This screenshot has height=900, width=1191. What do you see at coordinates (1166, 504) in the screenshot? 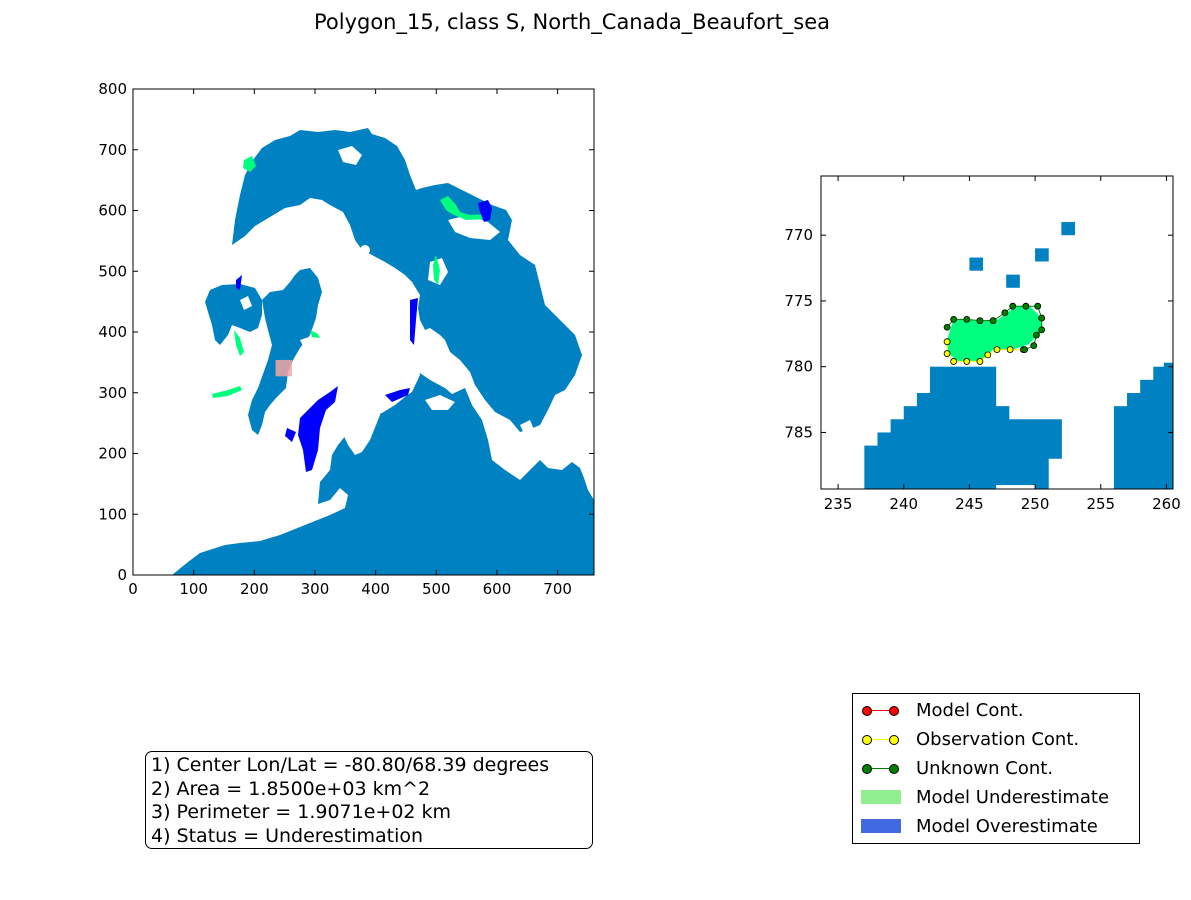
I see `x-tick-label: 260` at bounding box center [1166, 504].